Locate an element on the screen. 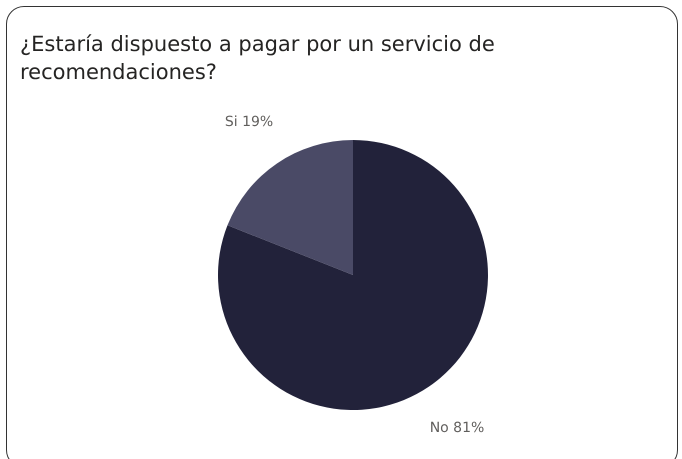 This screenshot has height=459, width=682. chart-title: ¿Estaría dispuesto a pagar por un servicio de recomendaciones? is located at coordinates (258, 58).